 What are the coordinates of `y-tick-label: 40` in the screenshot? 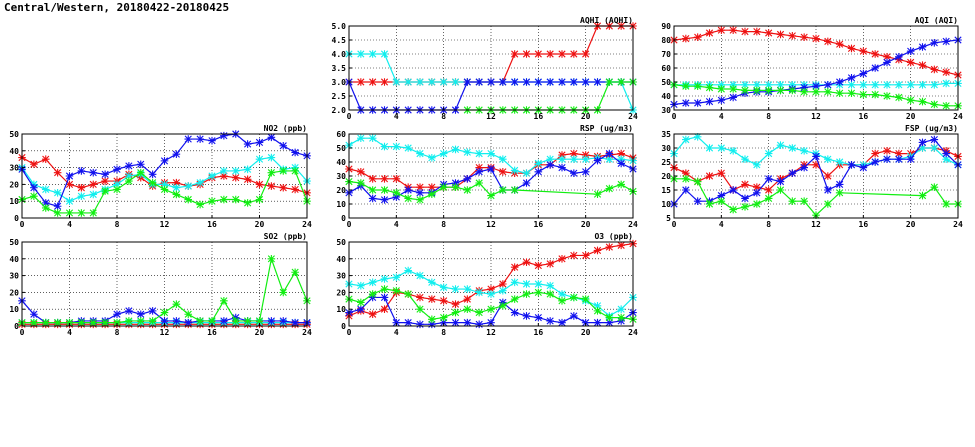 It's located at (666, 96).